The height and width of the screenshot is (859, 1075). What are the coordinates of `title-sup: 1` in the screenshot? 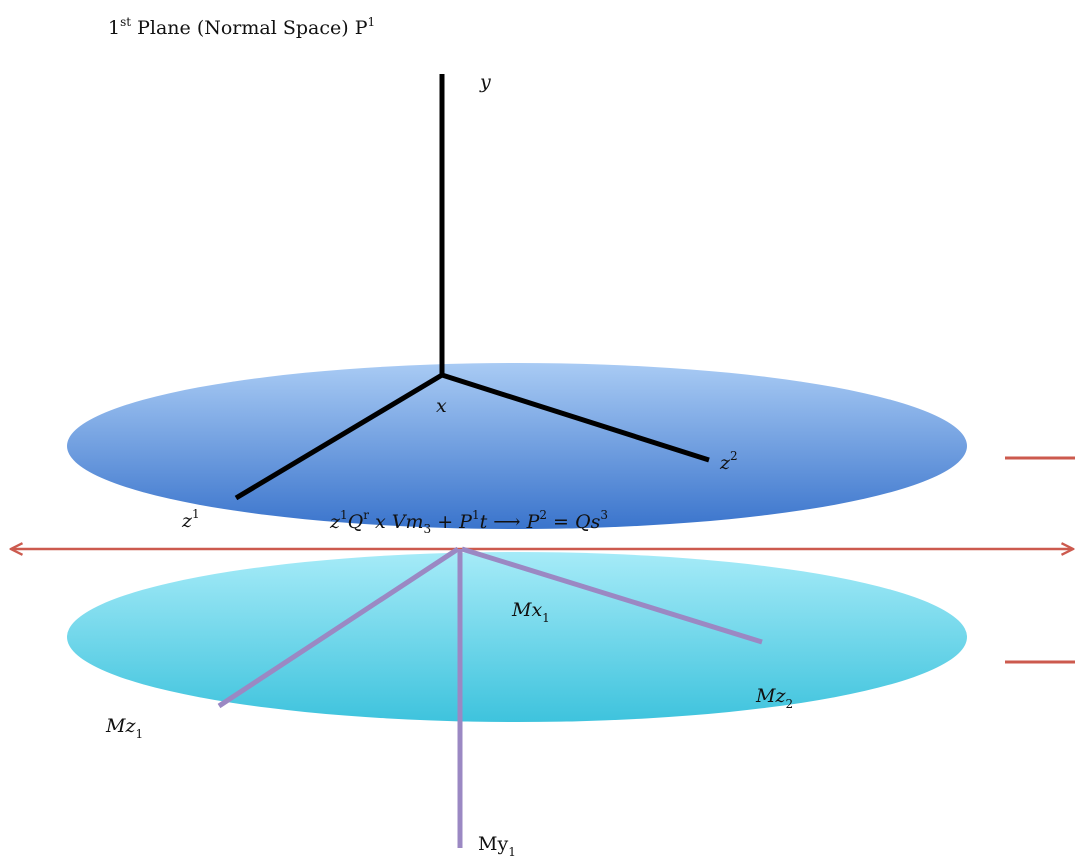 It's located at (371, 22).